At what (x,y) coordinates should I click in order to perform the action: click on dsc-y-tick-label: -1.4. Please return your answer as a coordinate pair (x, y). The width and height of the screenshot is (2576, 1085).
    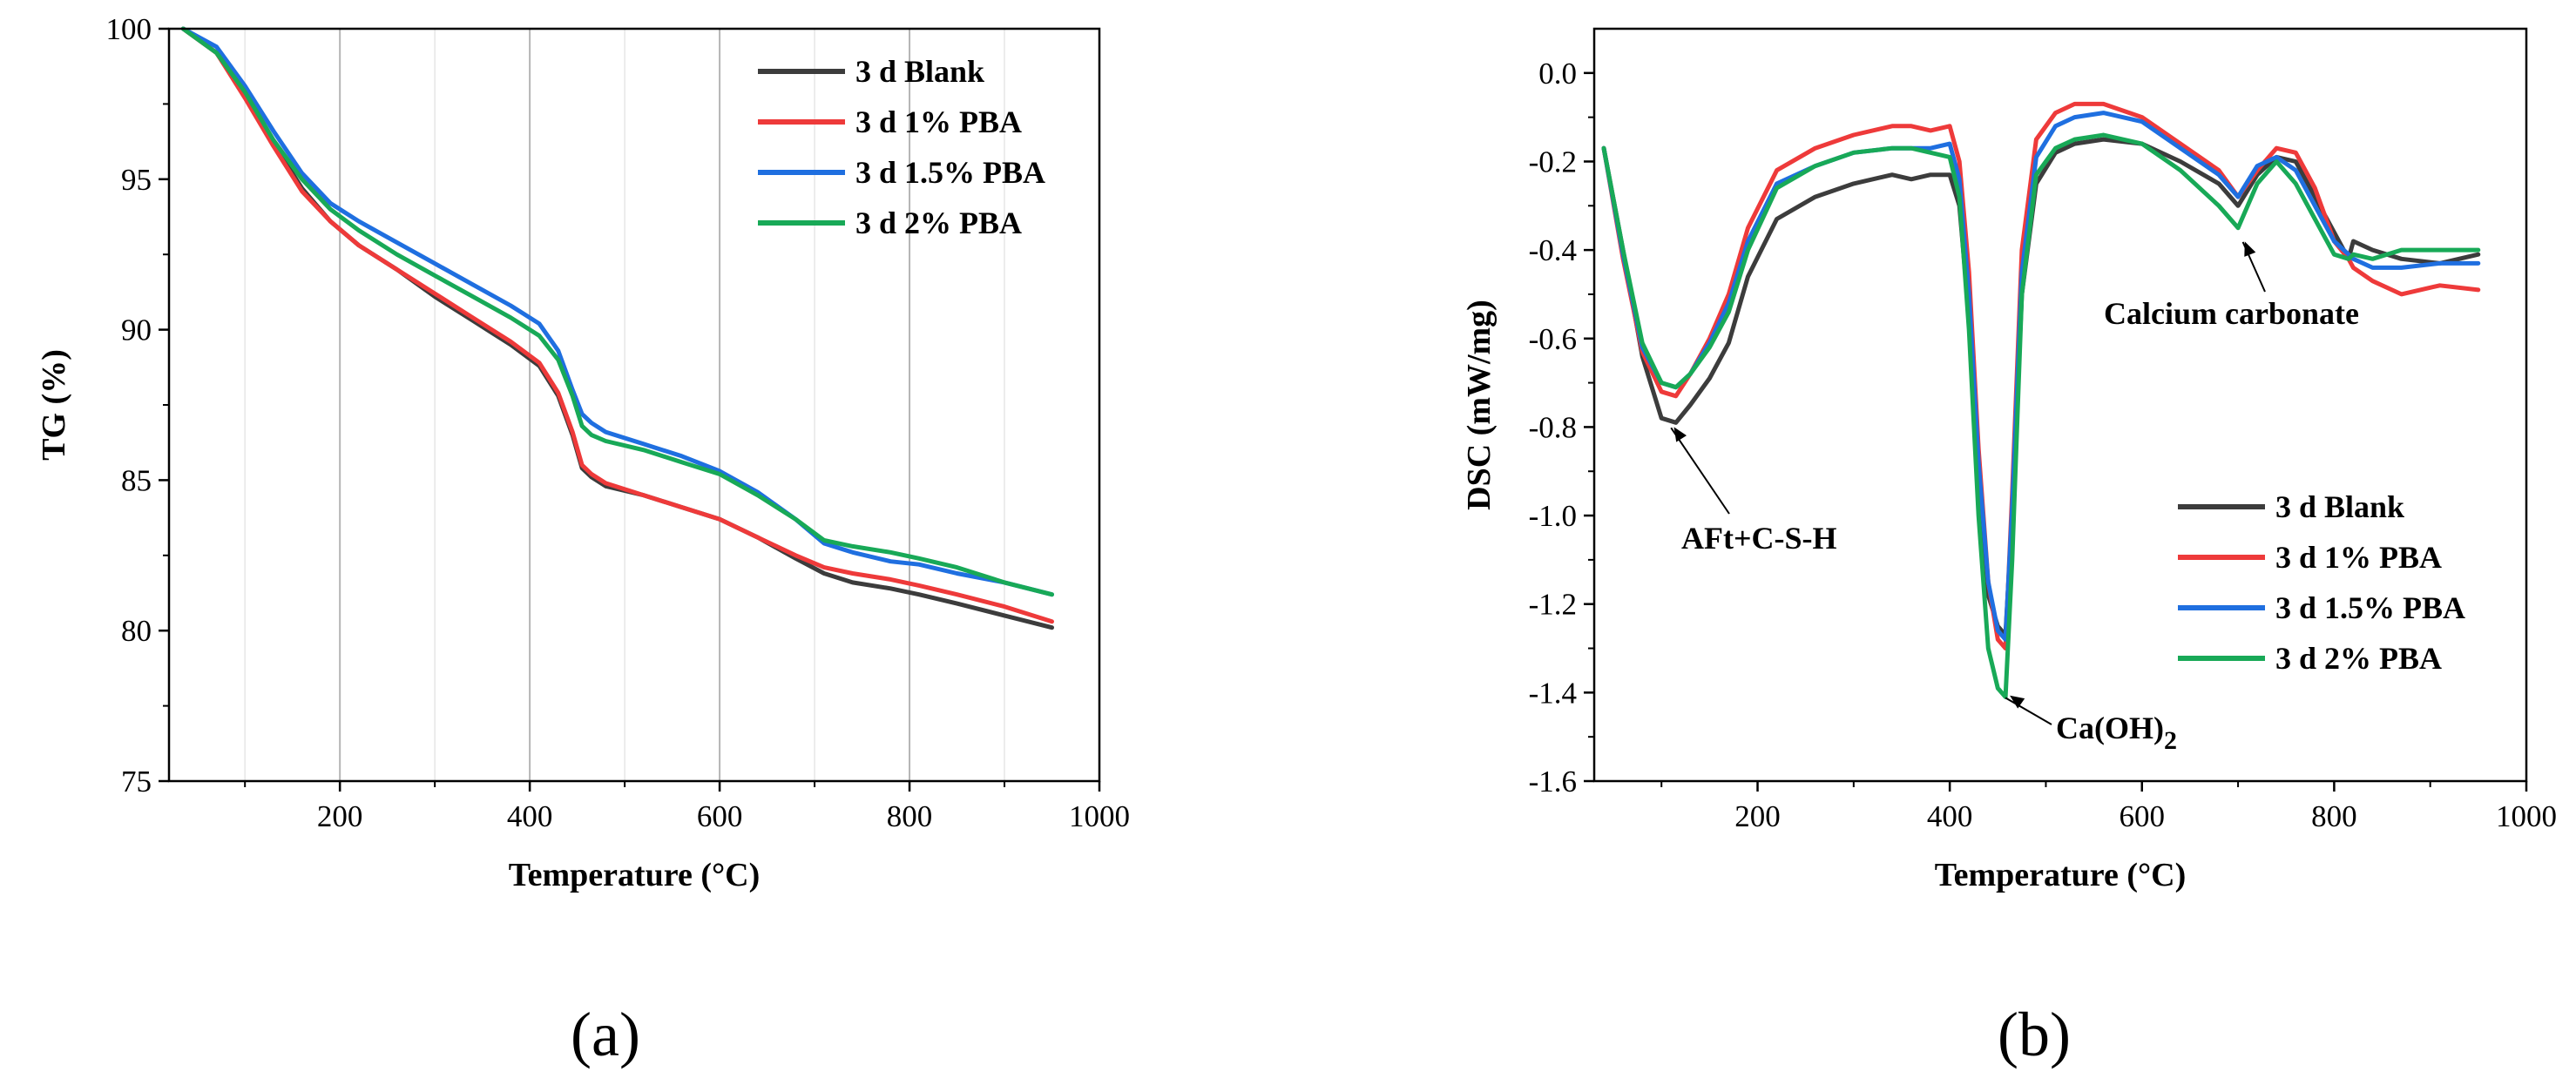
    Looking at the image, I should click on (1553, 693).